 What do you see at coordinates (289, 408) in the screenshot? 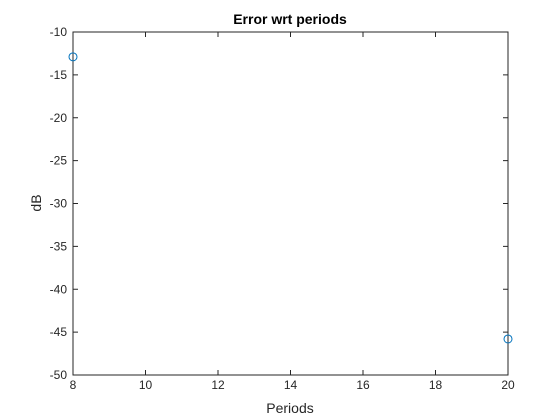
I see `x-axis-label: Periods` at bounding box center [289, 408].